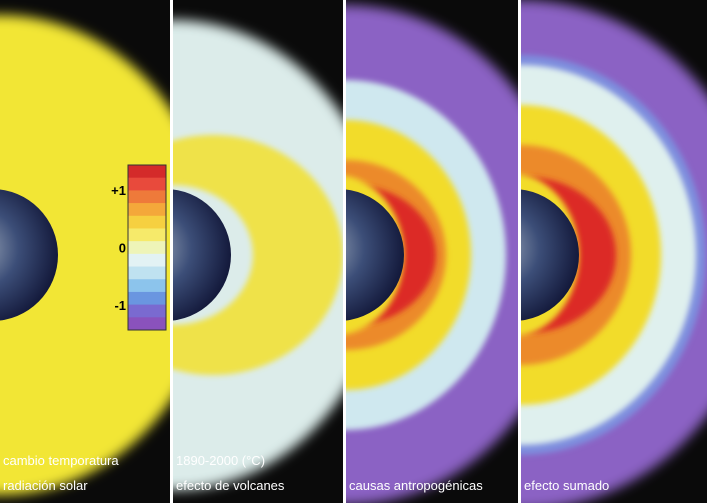 This screenshot has width=707, height=503. I want to click on colorbar-frame, so click(147, 247).